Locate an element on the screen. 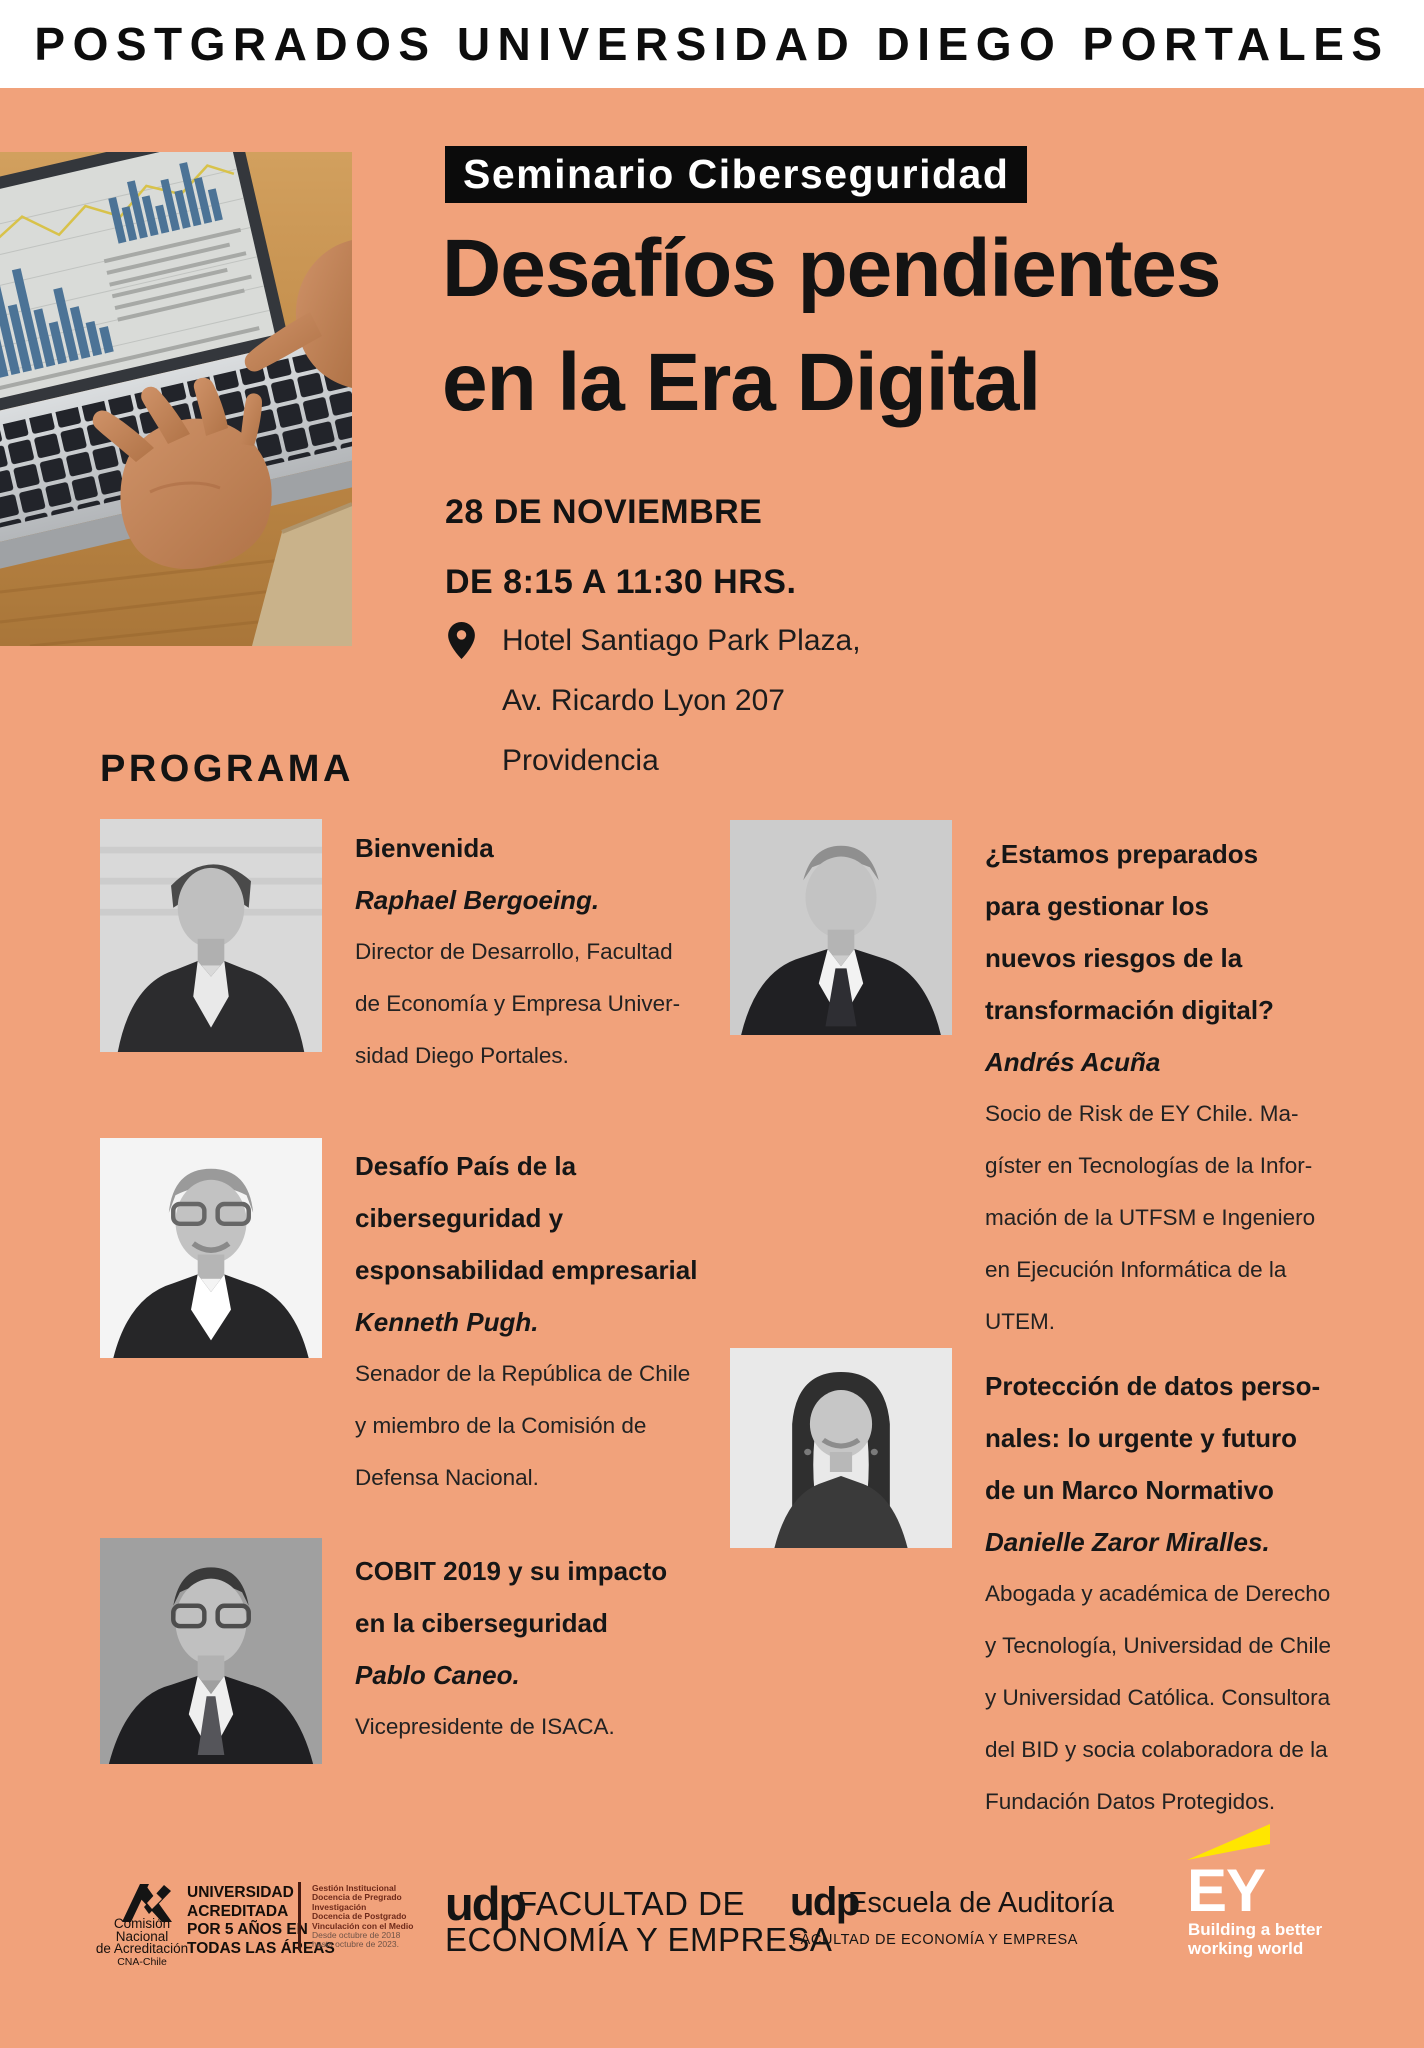  speaker-bio-line: y miembro de la Comisión de is located at coordinates (501, 1425).